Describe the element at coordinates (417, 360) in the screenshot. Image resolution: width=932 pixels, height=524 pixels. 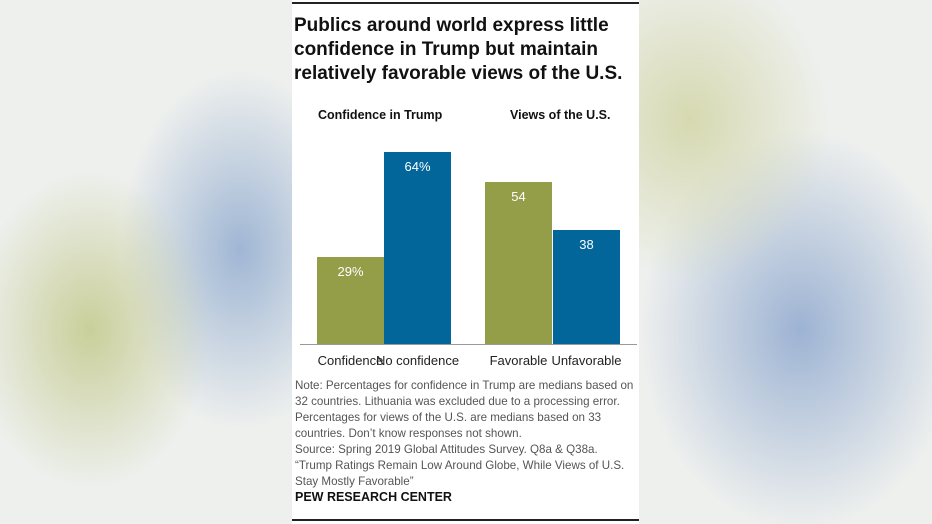
I see `category-label: No confidence` at that location.